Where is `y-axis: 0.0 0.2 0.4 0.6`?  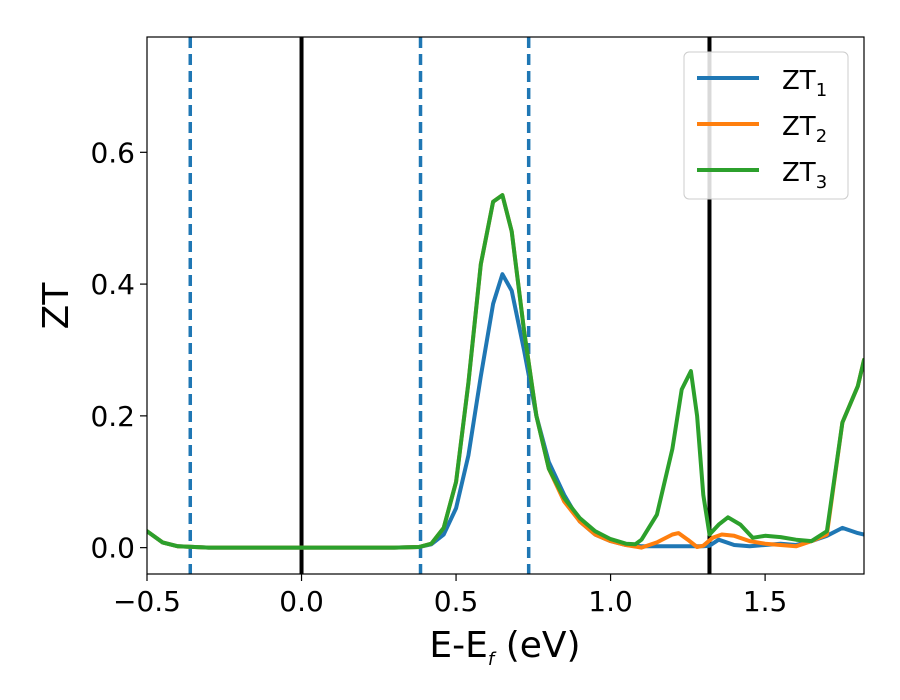
y-axis: 0.0 0.2 0.4 0.6 is located at coordinates (118, 350).